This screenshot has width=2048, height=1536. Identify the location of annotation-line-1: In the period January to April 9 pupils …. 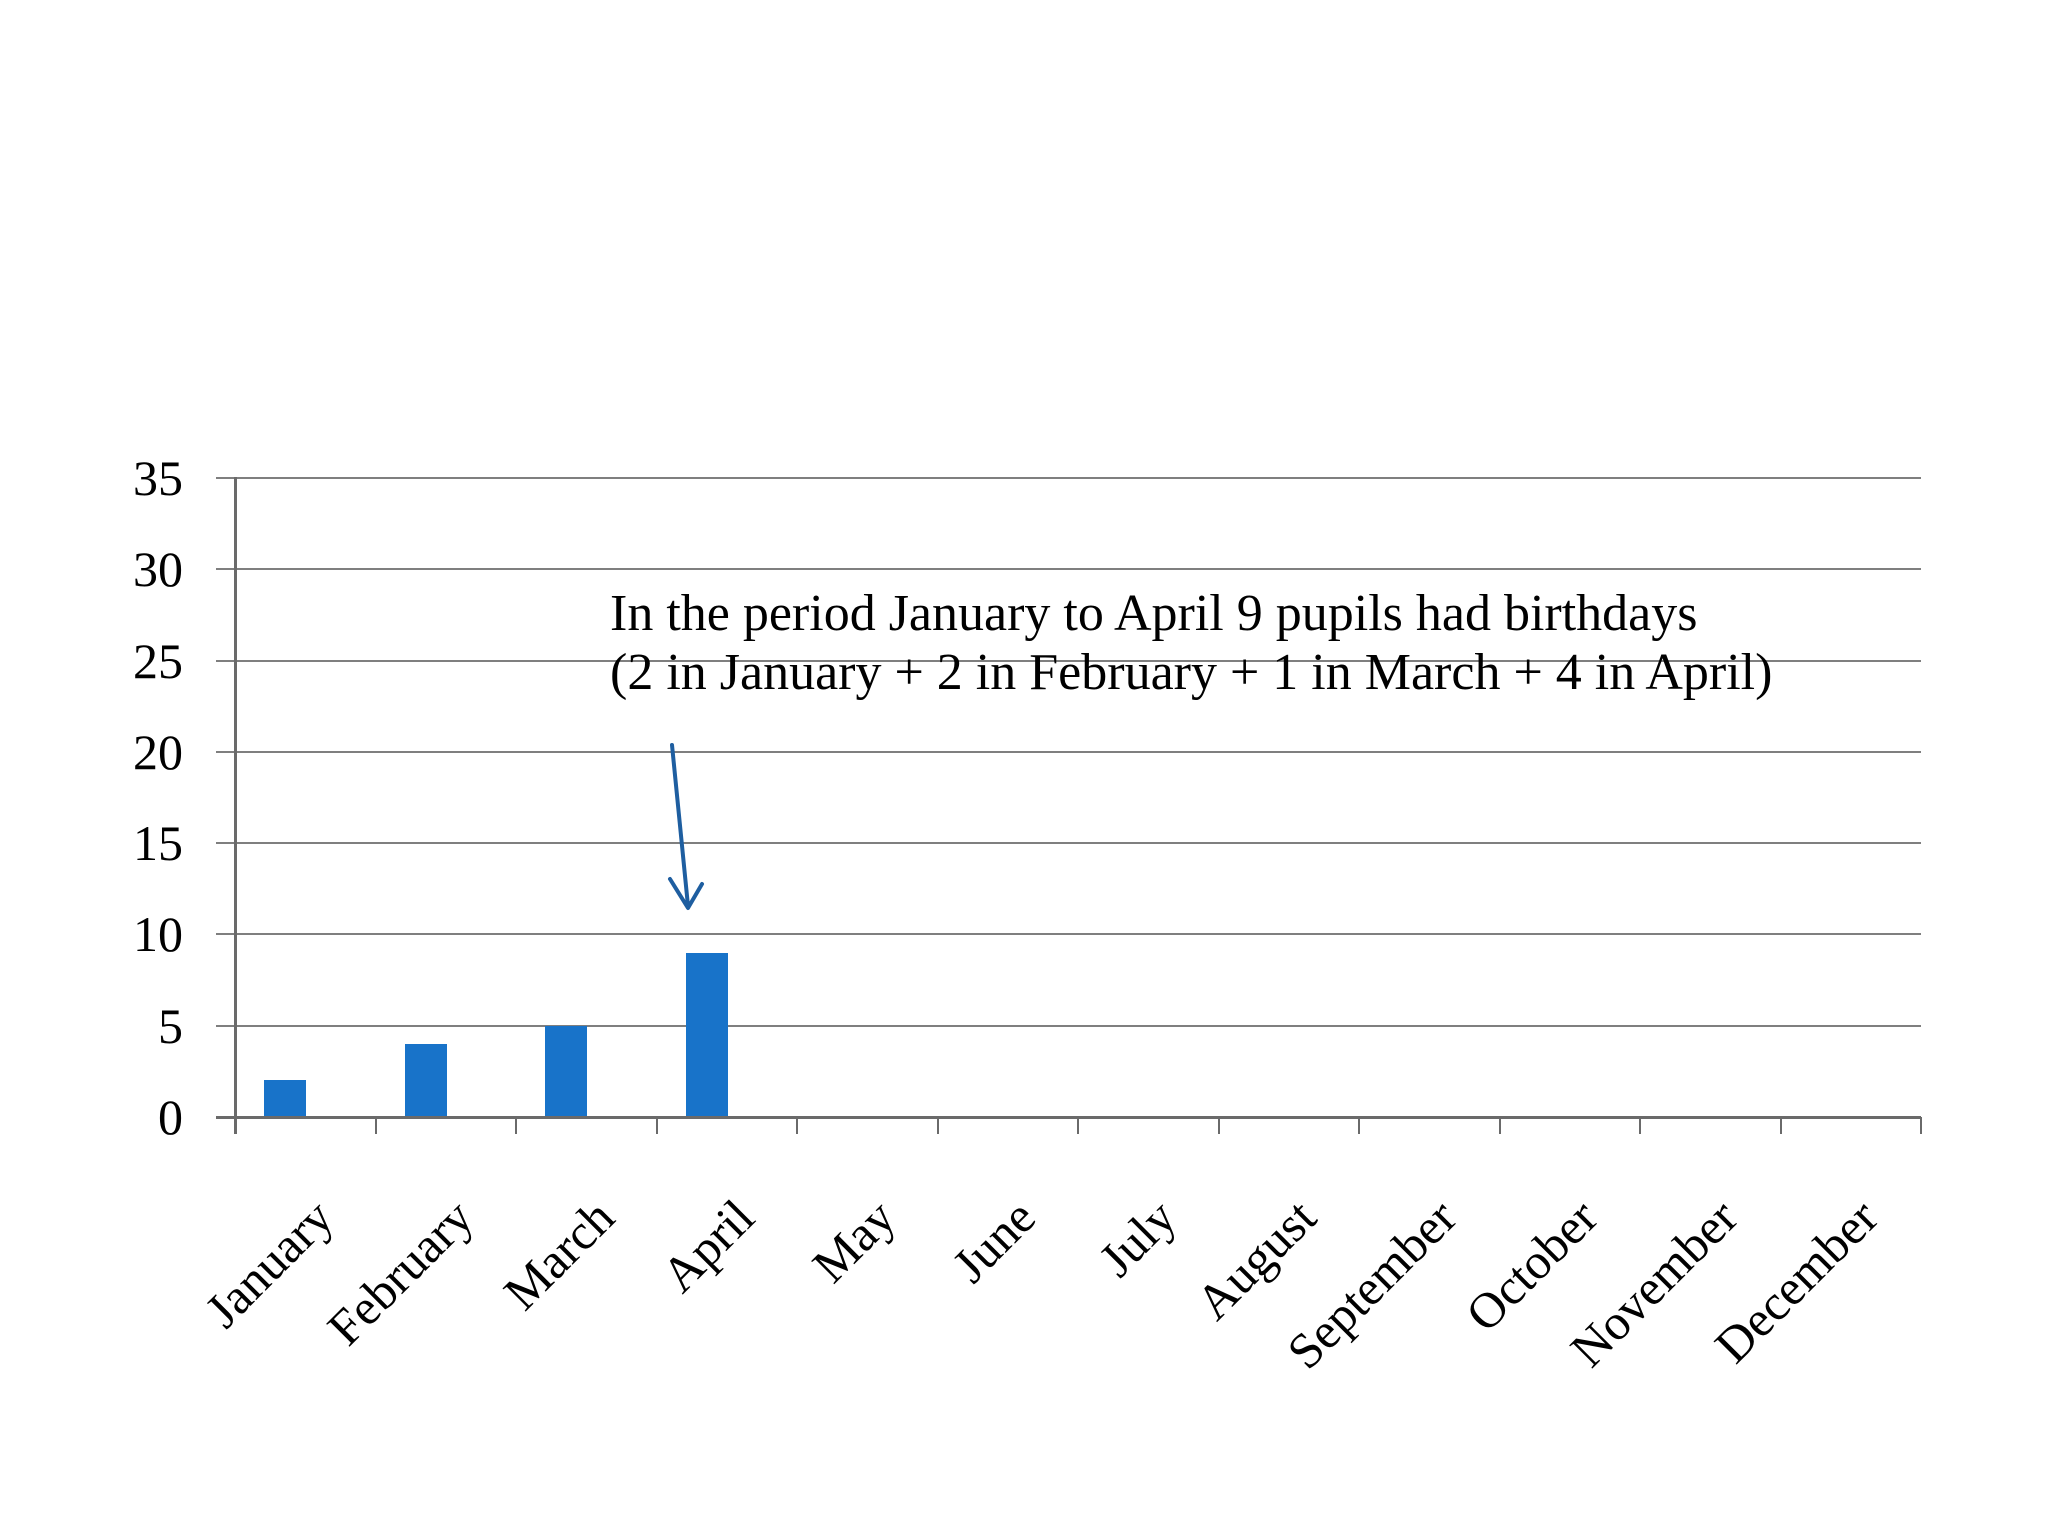
(1154, 613).